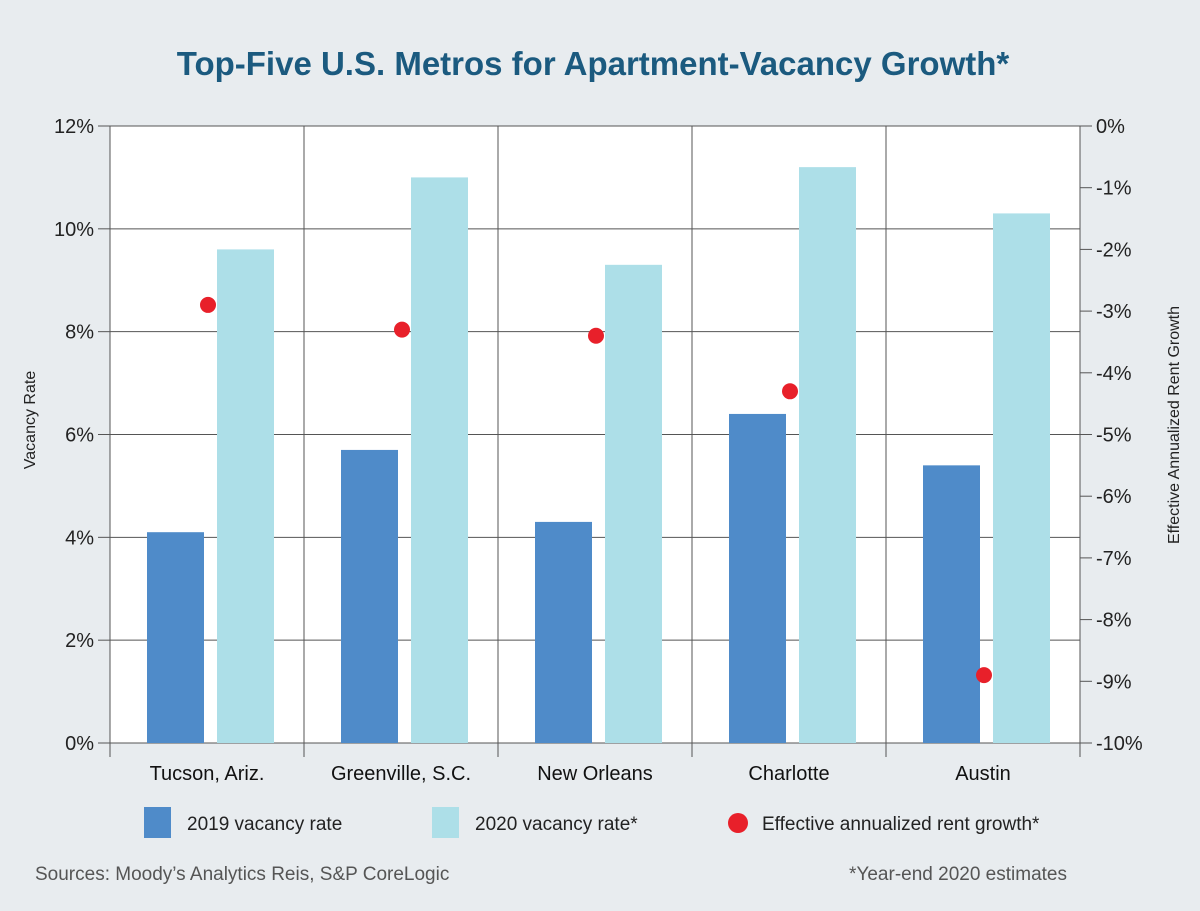 The height and width of the screenshot is (911, 1200). I want to click on right-tick-label: -8%, so click(1114, 621).